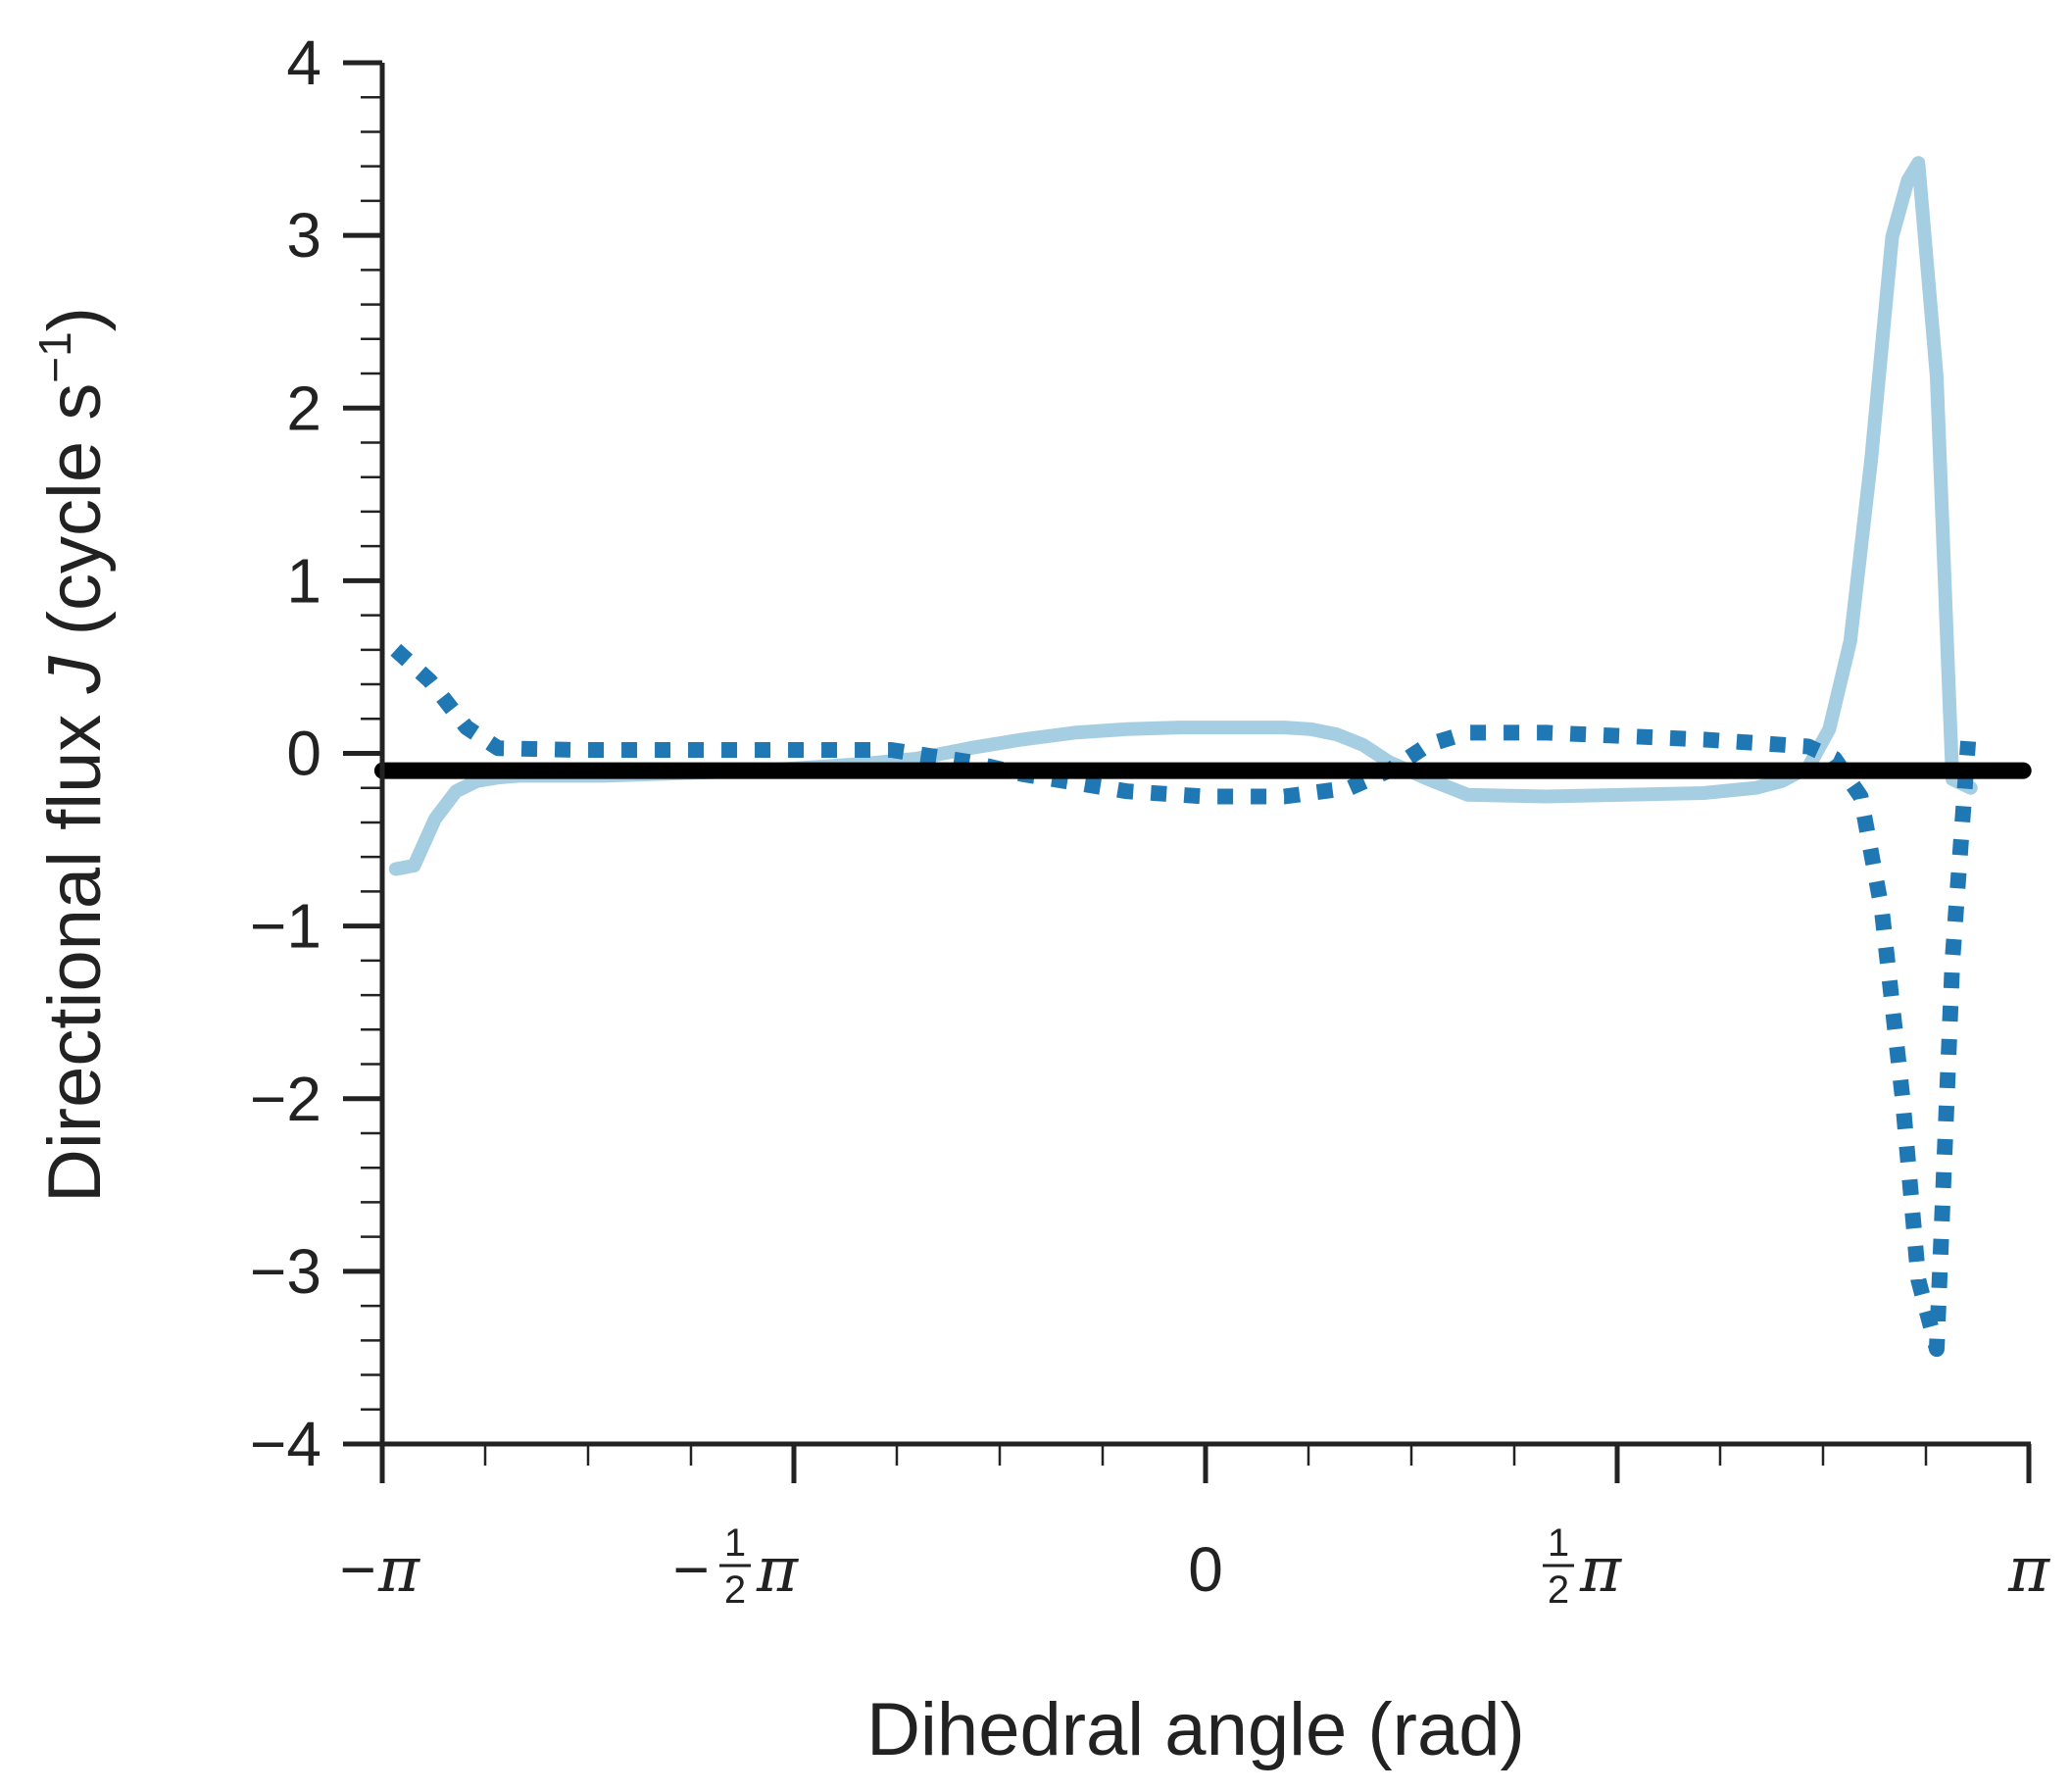  Describe the element at coordinates (303, 408) in the screenshot. I see `y-tick-label: 2` at that location.